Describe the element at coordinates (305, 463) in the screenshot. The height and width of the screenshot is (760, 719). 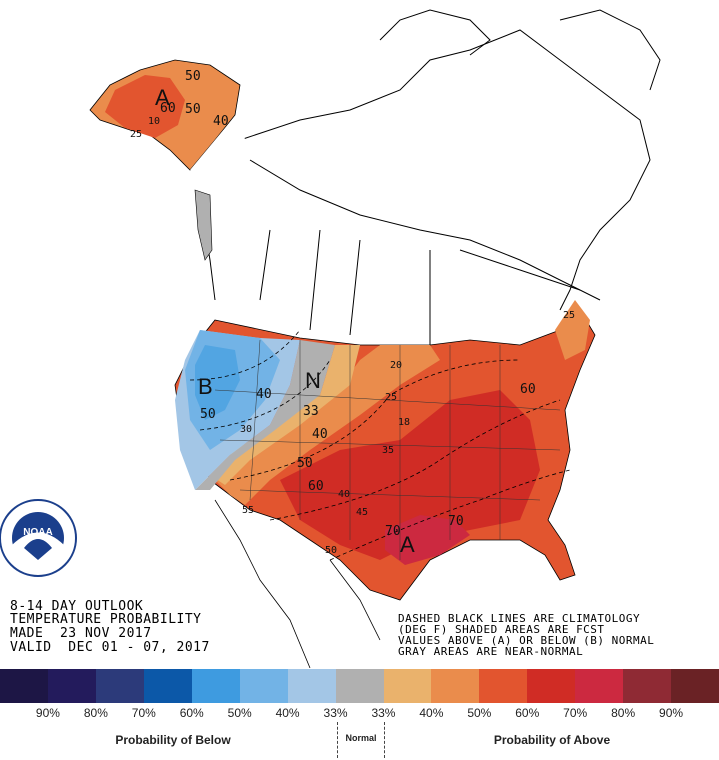
I see `east-label-50: 50` at that location.